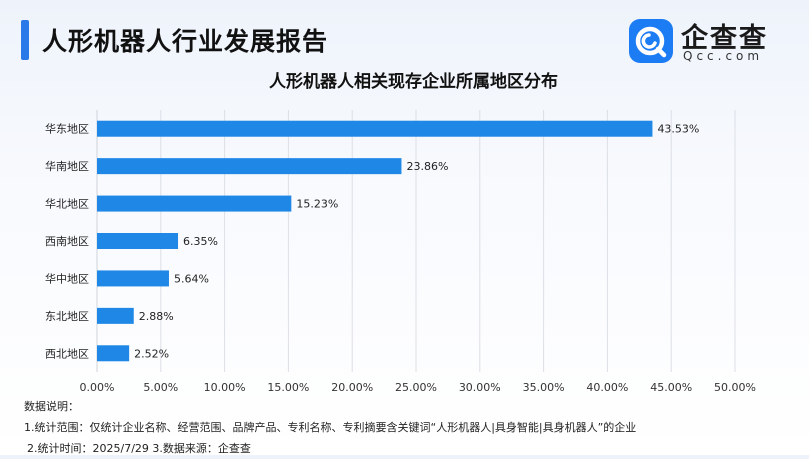 Image resolution: width=809 pixels, height=459 pixels. Describe the element at coordinates (67, 241) in the screenshot. I see `category-label: 西南地区` at that location.